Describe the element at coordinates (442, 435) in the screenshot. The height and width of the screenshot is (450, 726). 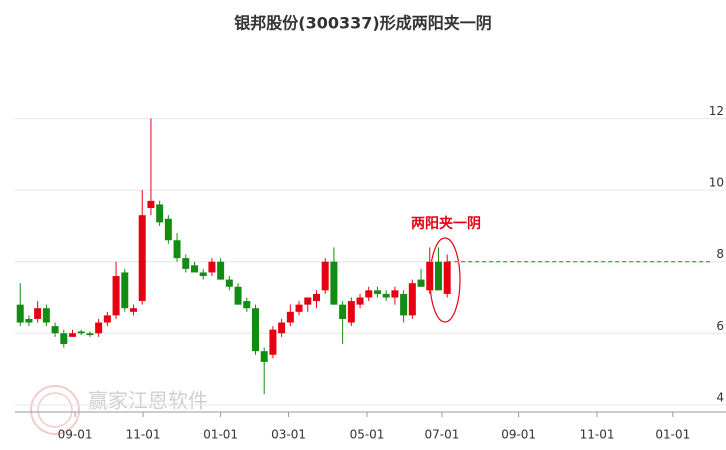
I see `x-tick-label: 07-01` at that location.